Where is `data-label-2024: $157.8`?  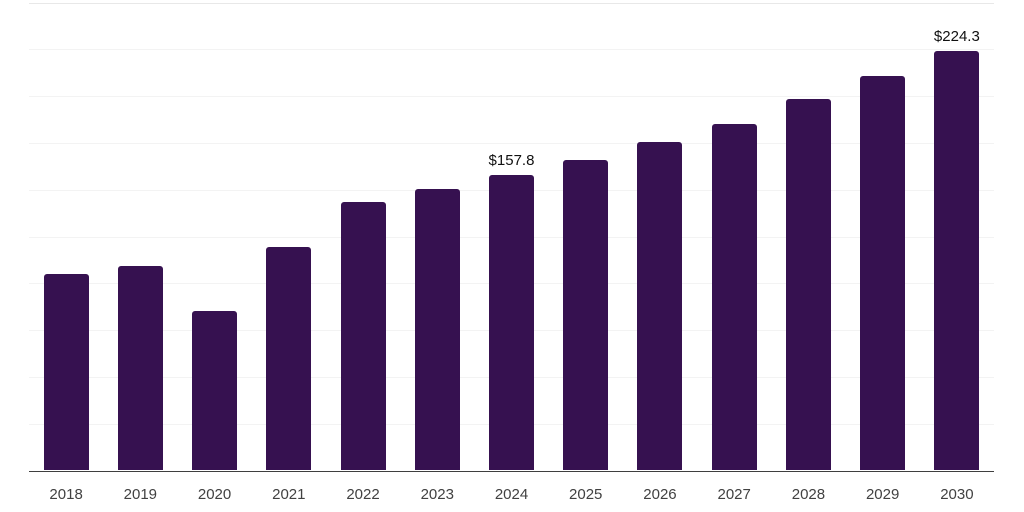 data-label-2024: $157.8 is located at coordinates (511, 161).